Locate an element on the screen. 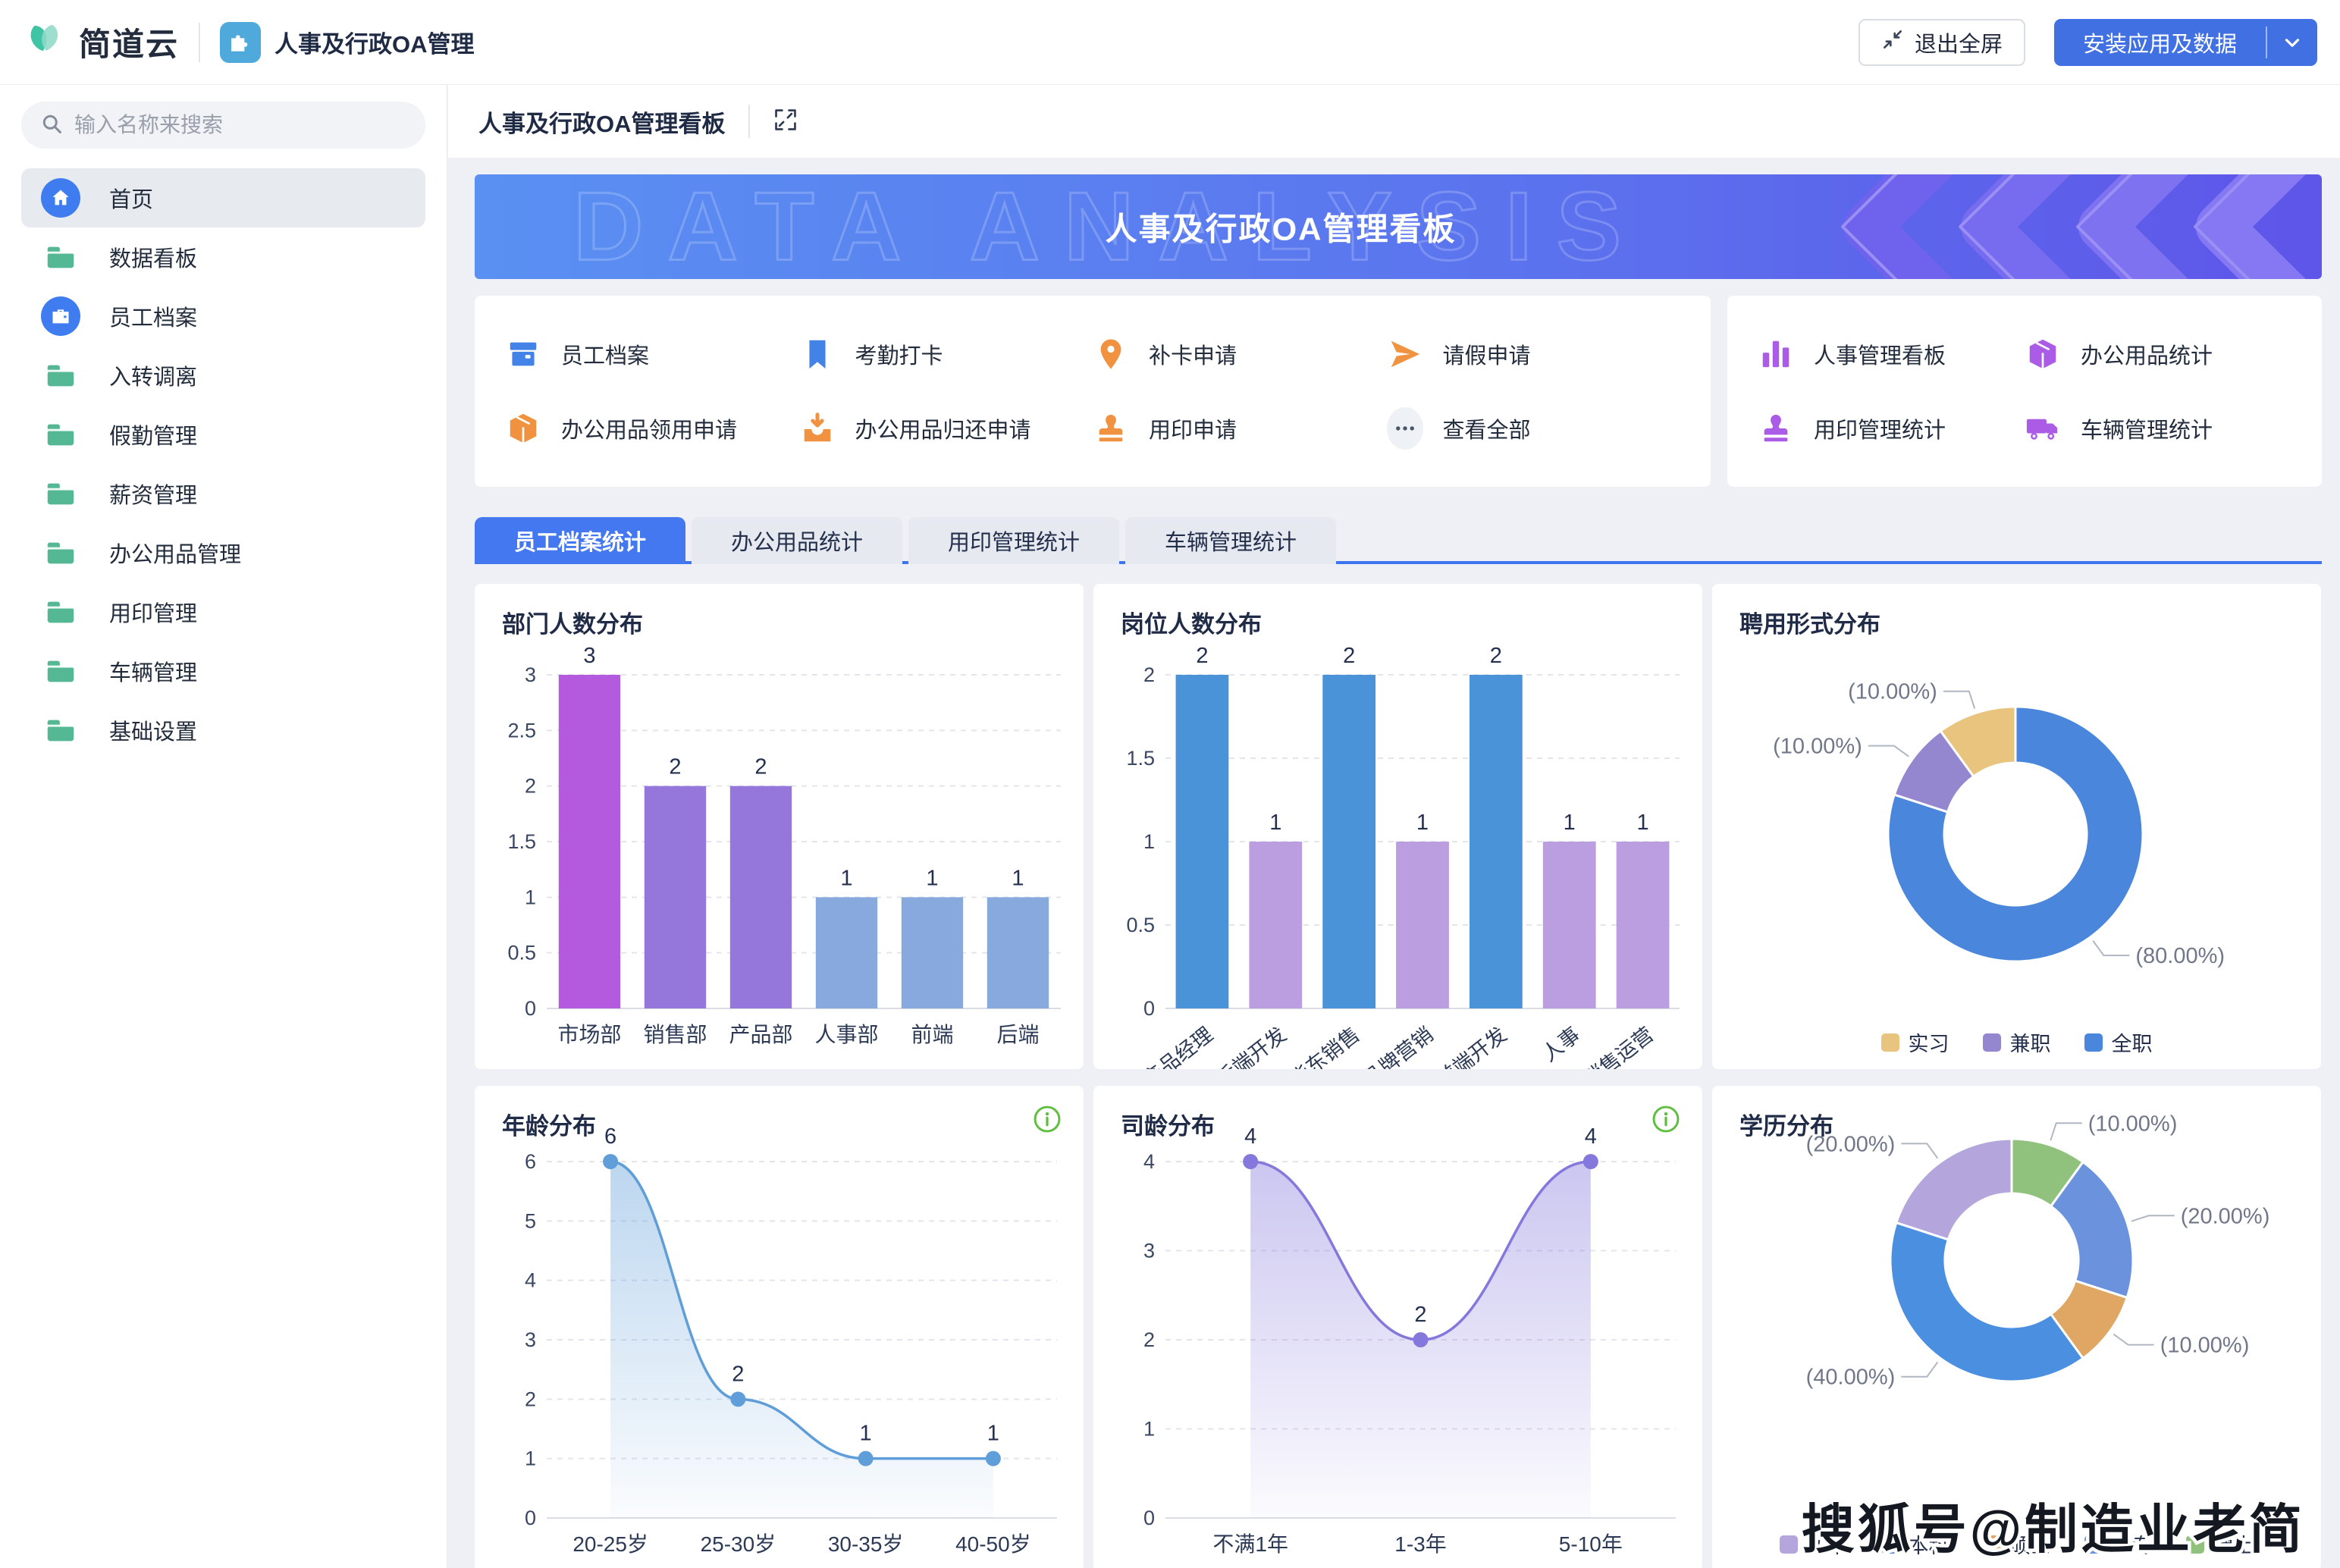  svg-text: 4 is located at coordinates (1149, 1161).